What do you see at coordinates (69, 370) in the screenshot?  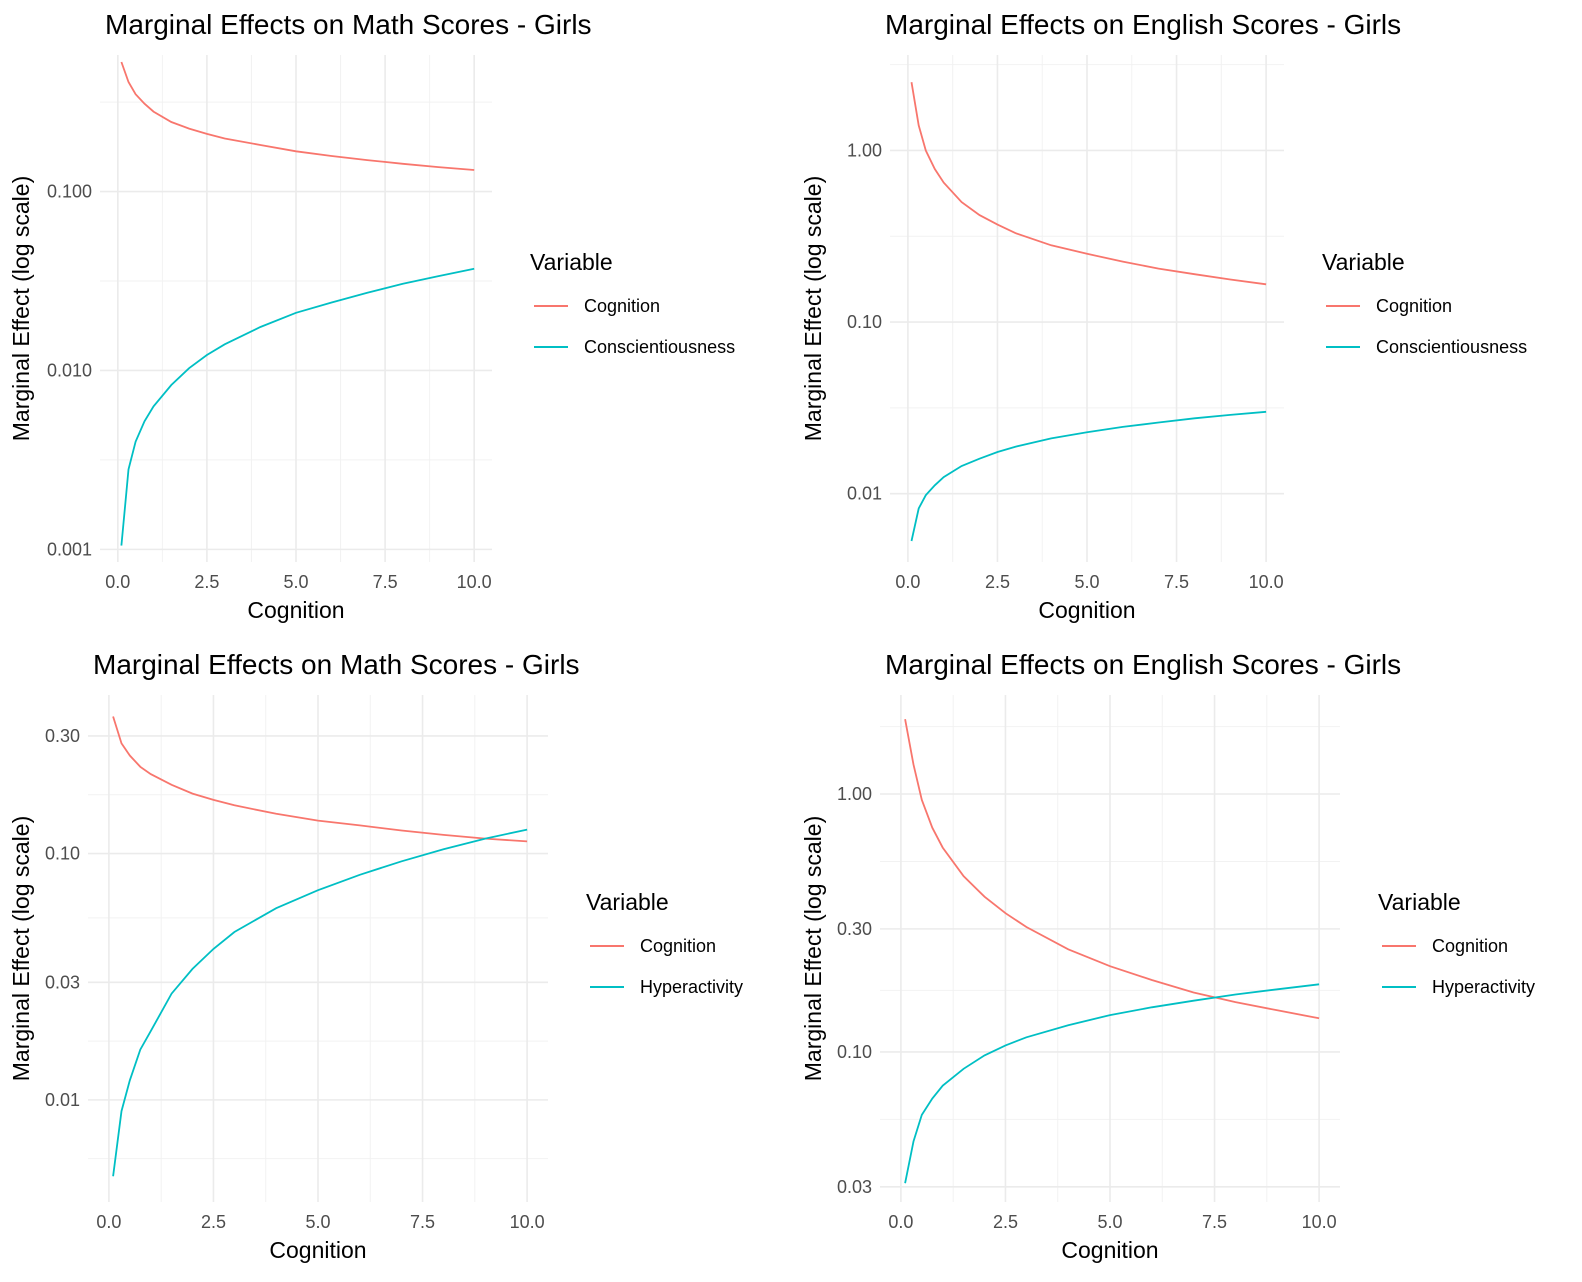 I see `y-tick-label: 0.010` at bounding box center [69, 370].